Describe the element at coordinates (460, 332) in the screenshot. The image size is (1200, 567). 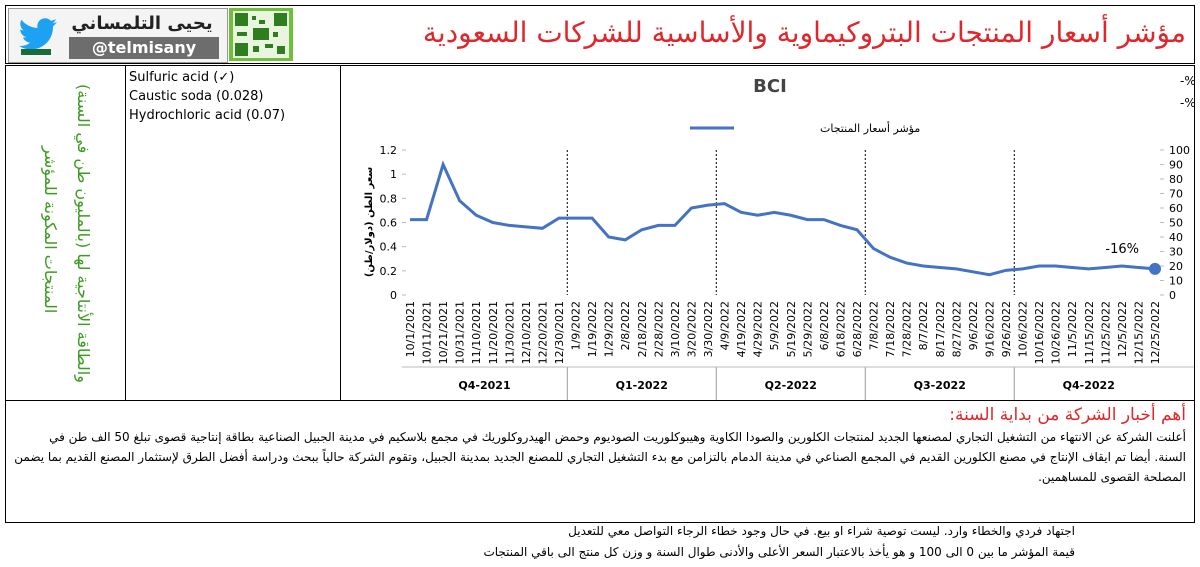
I see `x-tick-label: 10/31/2021` at that location.